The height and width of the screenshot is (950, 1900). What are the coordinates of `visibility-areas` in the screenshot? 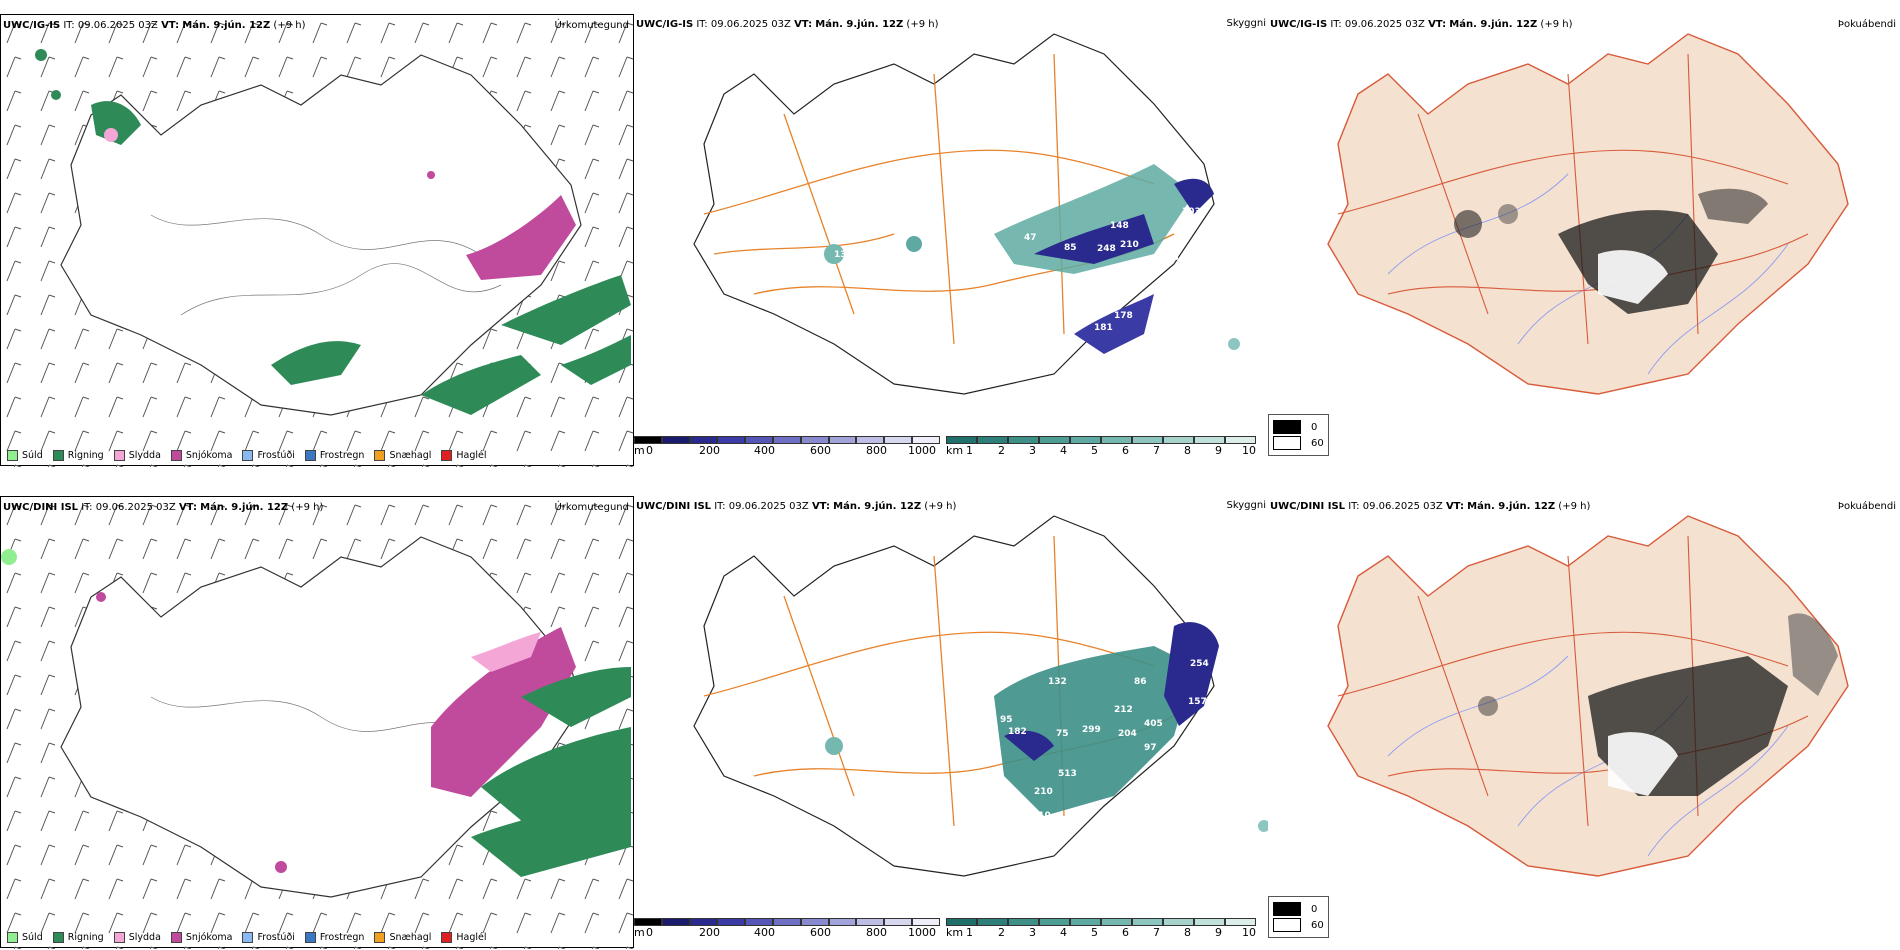 It's located at (1046, 727).